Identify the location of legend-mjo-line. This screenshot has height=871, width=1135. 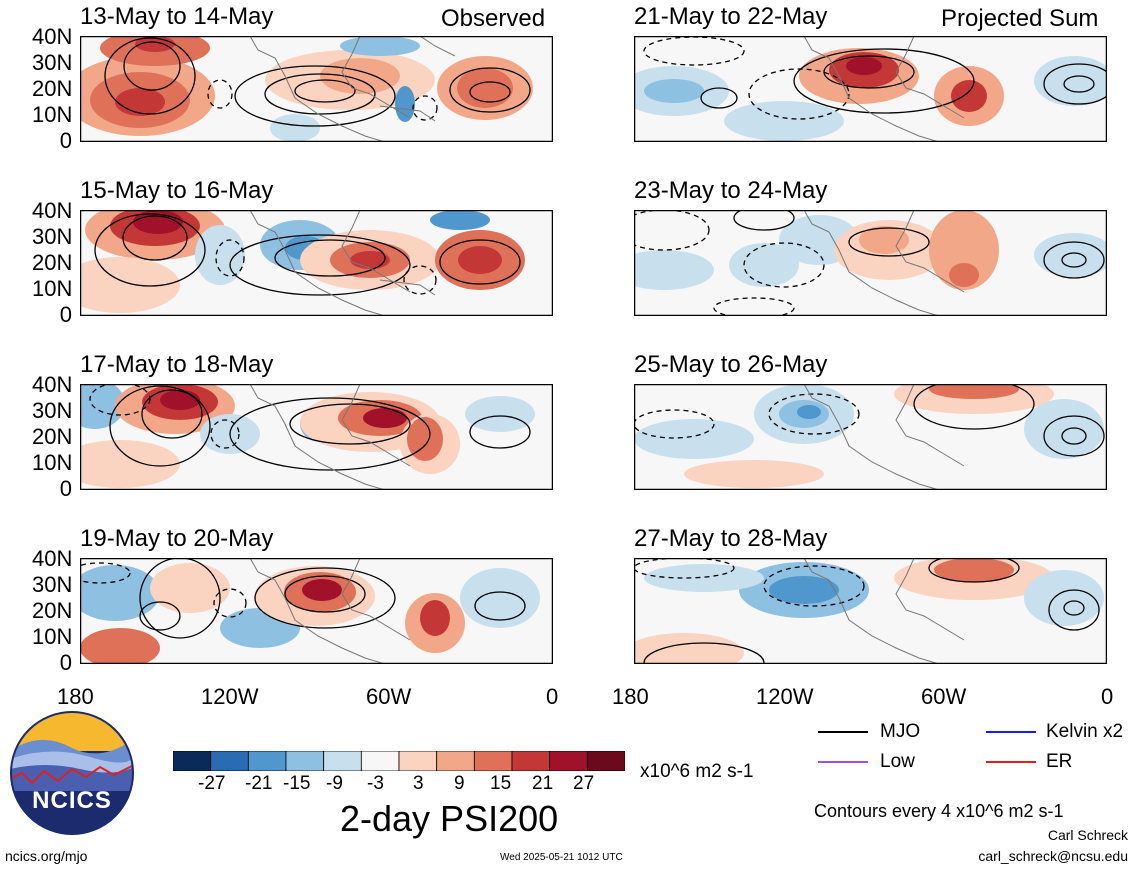
(843, 732).